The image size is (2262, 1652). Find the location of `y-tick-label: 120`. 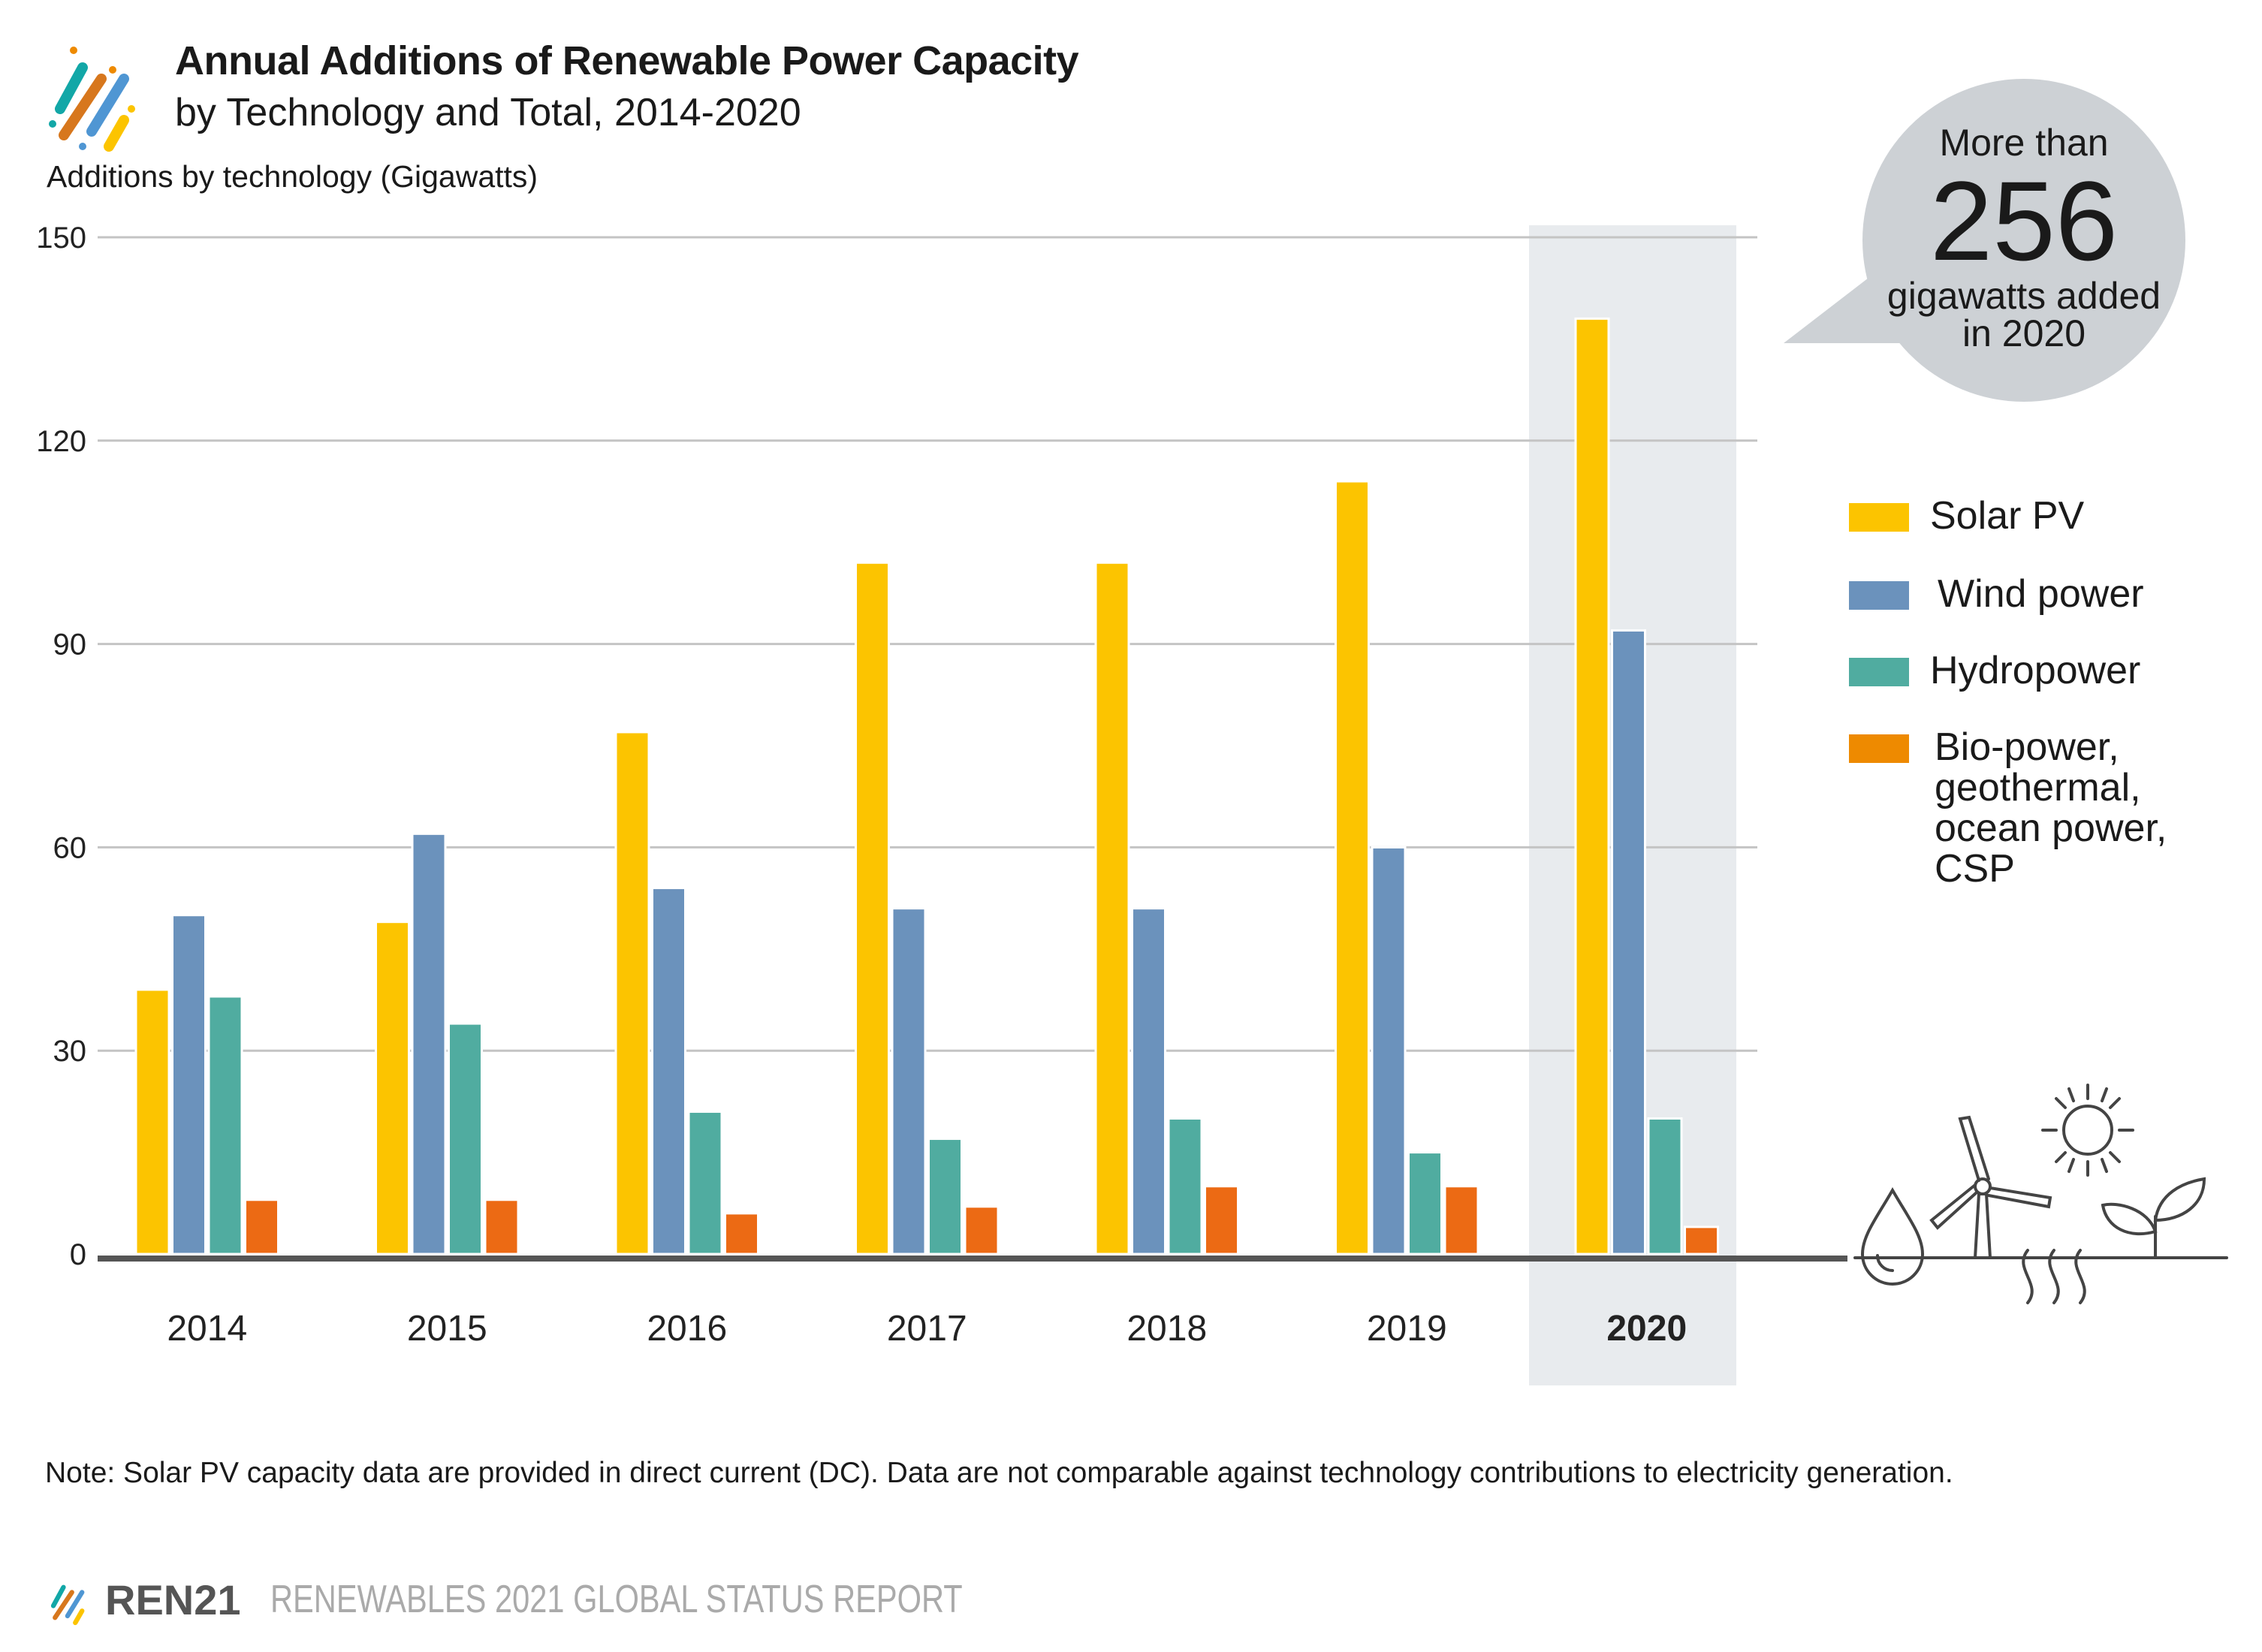

y-tick-label: 120 is located at coordinates (61, 441).